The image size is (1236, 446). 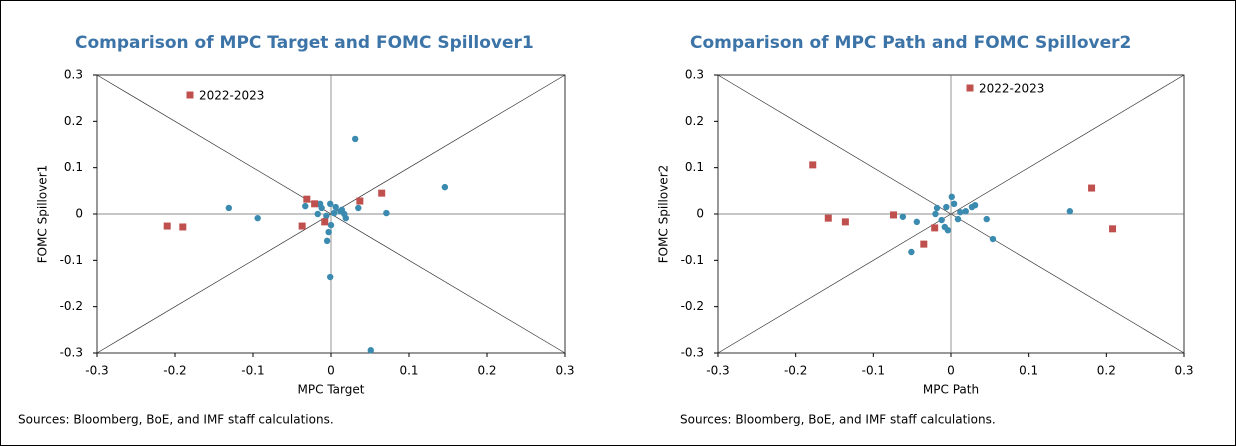 I want to click on x-axis-label: MPC Target, so click(x=331, y=390).